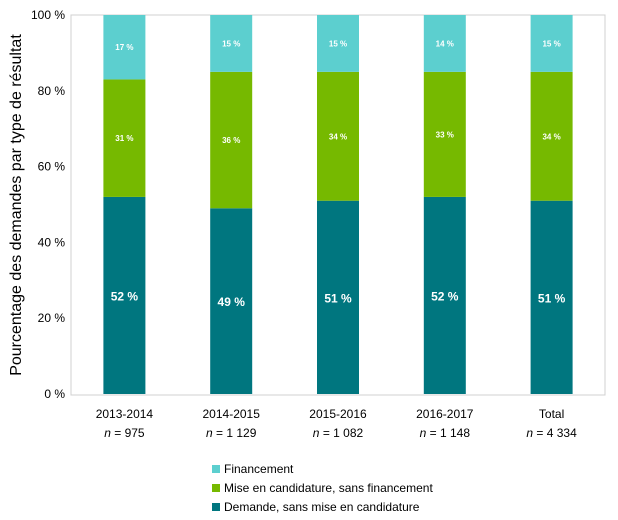  What do you see at coordinates (445, 414) in the screenshot?
I see `x-tick-label: 2016-2017` at bounding box center [445, 414].